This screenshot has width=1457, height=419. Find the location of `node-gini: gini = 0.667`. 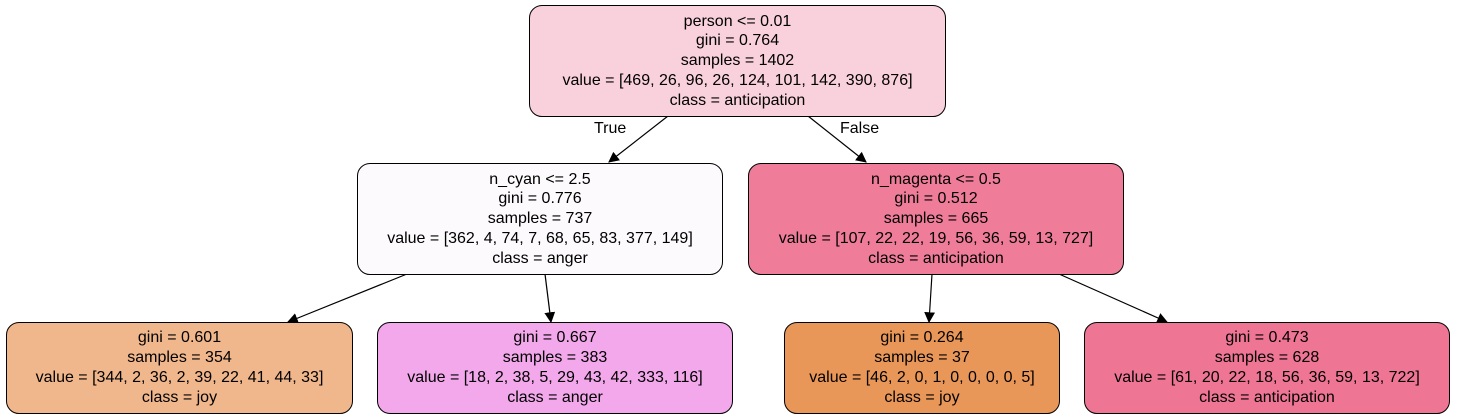

node-gini: gini = 0.667 is located at coordinates (555, 338).